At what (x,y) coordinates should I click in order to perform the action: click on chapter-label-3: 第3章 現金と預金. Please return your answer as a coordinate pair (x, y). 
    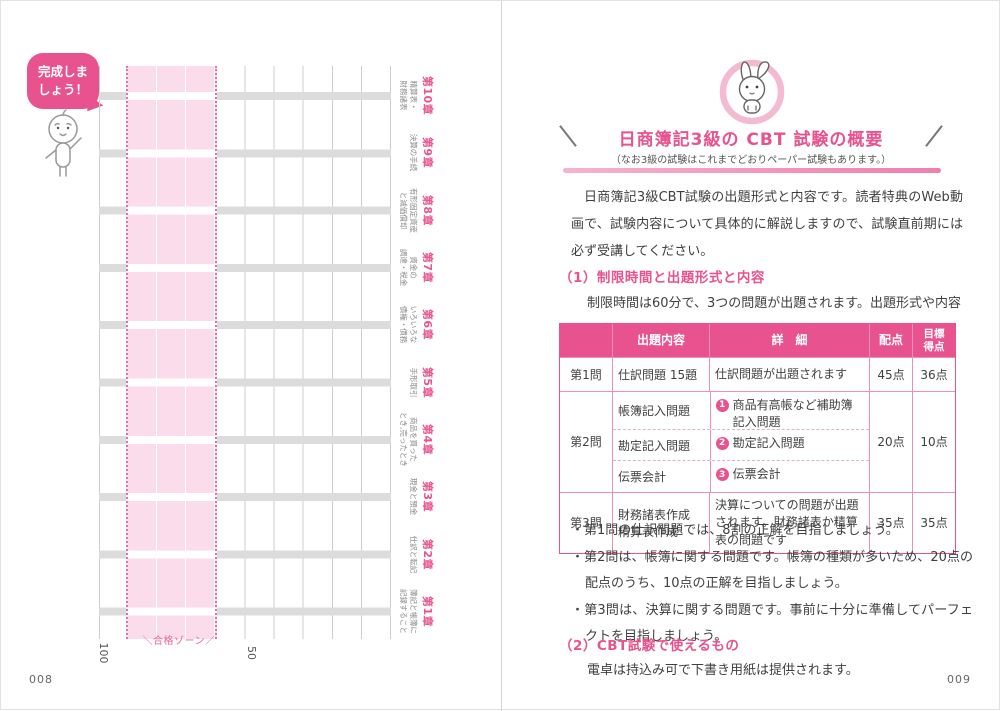
    Looking at the image, I should click on (422, 496).